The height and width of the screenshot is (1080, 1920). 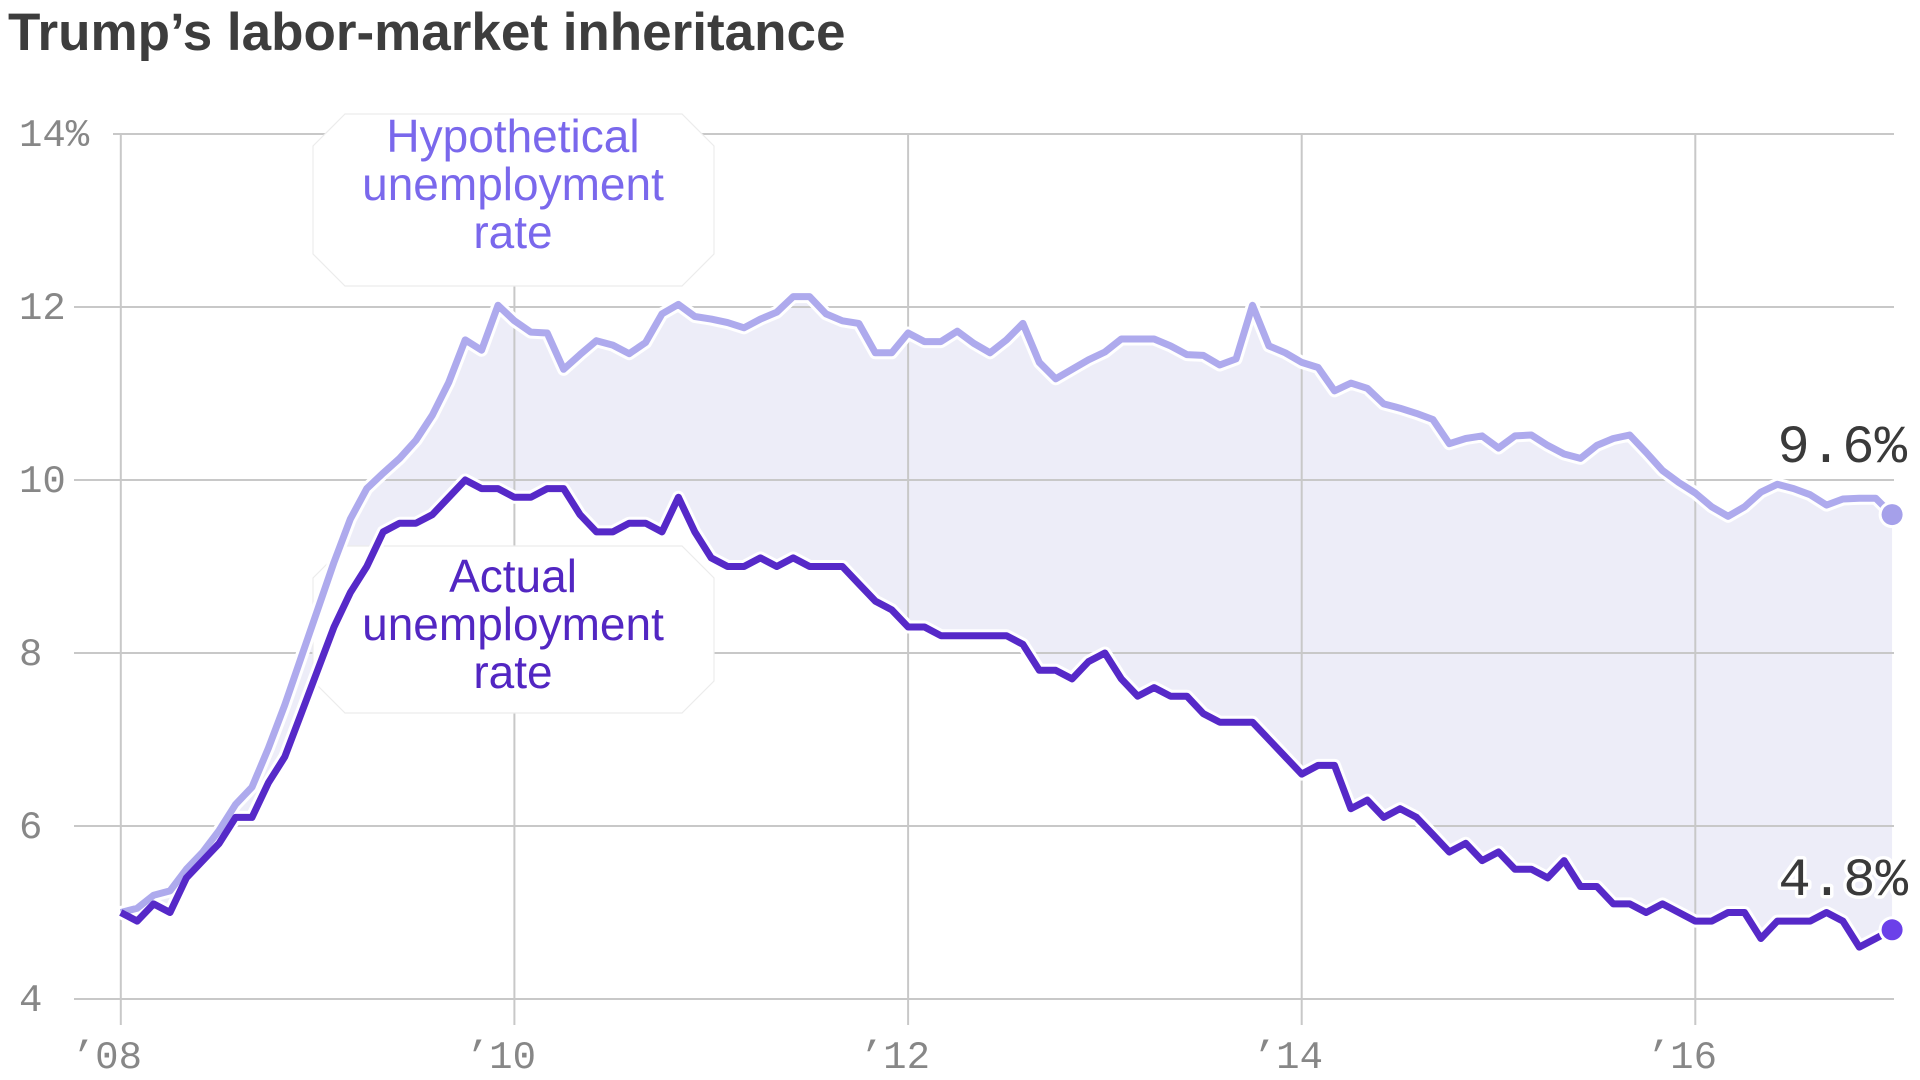 I want to click on svg-text: ’12, so click(x=895, y=1058).